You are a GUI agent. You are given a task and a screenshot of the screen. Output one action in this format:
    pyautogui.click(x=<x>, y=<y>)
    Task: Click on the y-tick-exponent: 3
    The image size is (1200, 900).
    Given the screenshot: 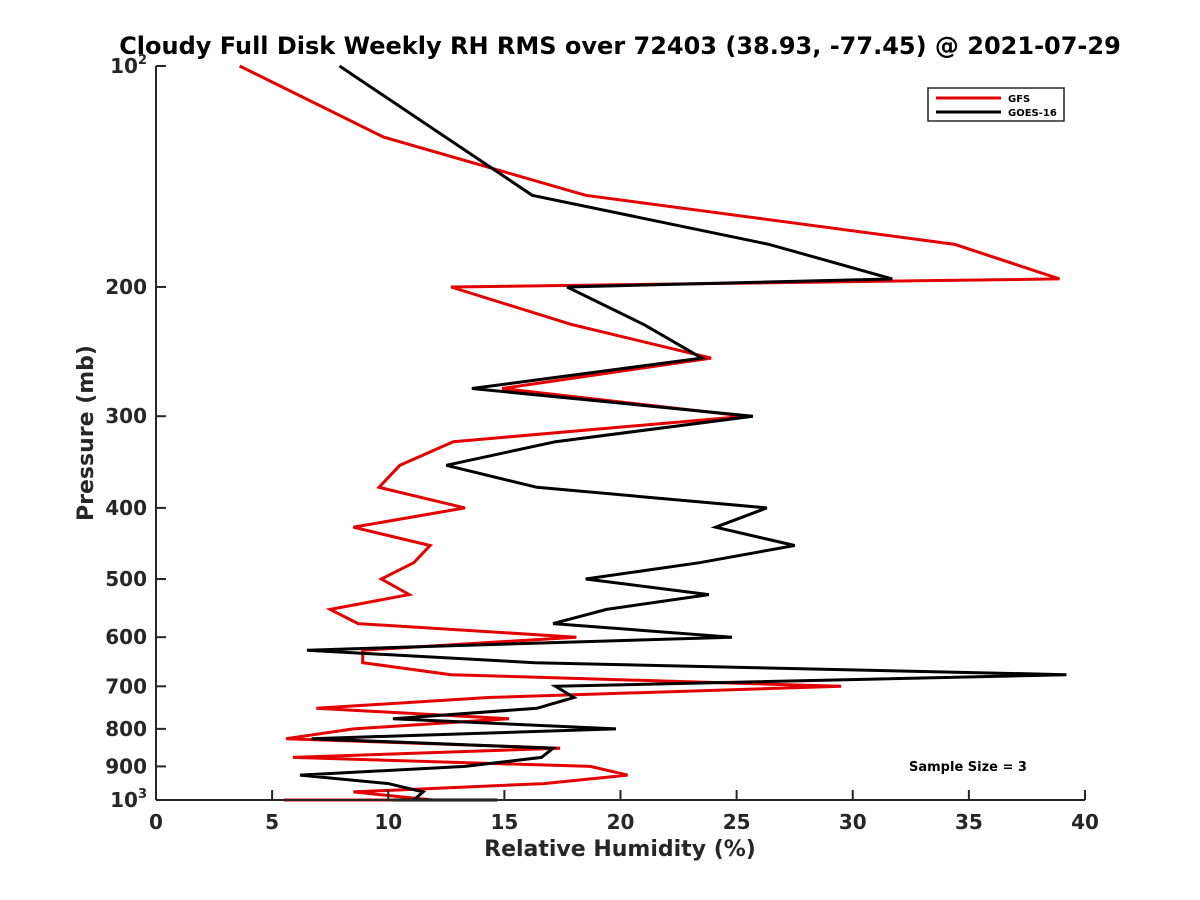 What is the action you would take?
    pyautogui.click(x=142, y=794)
    